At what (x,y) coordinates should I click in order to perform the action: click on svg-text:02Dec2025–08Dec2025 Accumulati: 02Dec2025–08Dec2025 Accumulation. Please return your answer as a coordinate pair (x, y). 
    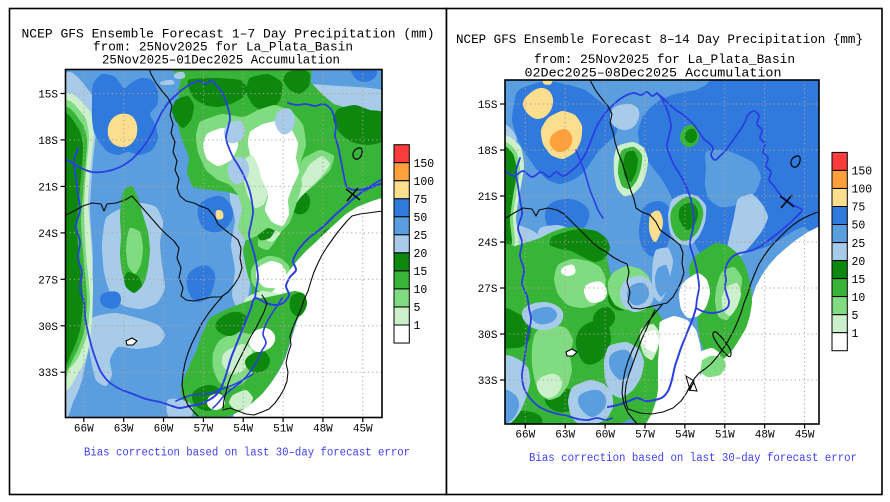
    Looking at the image, I should click on (653, 74).